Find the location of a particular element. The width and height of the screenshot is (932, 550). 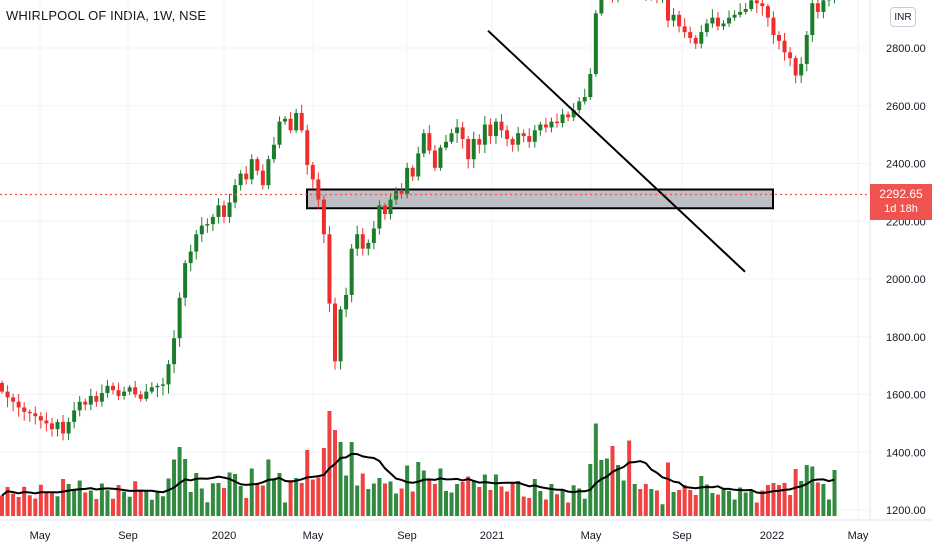

bar-countdown: 1d 18h is located at coordinates (901, 209).